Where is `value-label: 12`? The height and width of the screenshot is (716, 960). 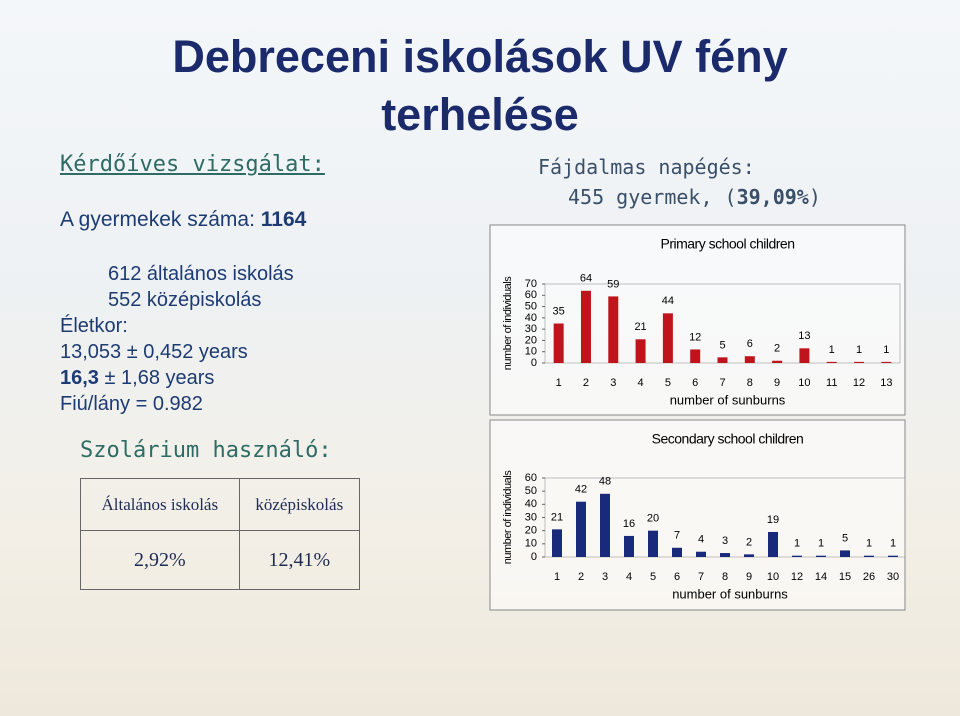 value-label: 12 is located at coordinates (695, 337).